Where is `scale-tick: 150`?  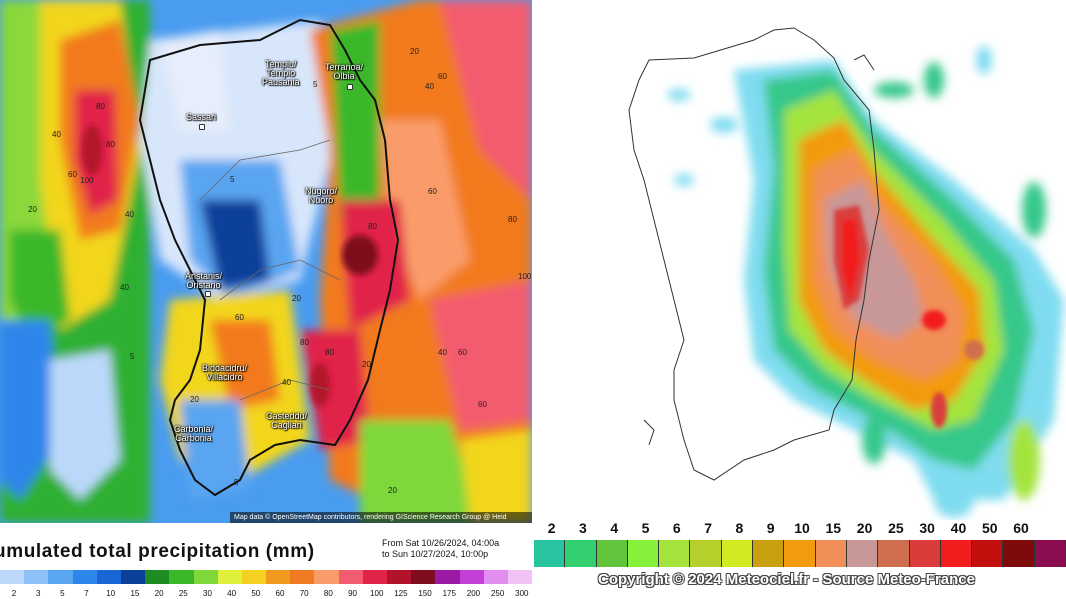
scale-tick: 150 is located at coordinates (425, 593).